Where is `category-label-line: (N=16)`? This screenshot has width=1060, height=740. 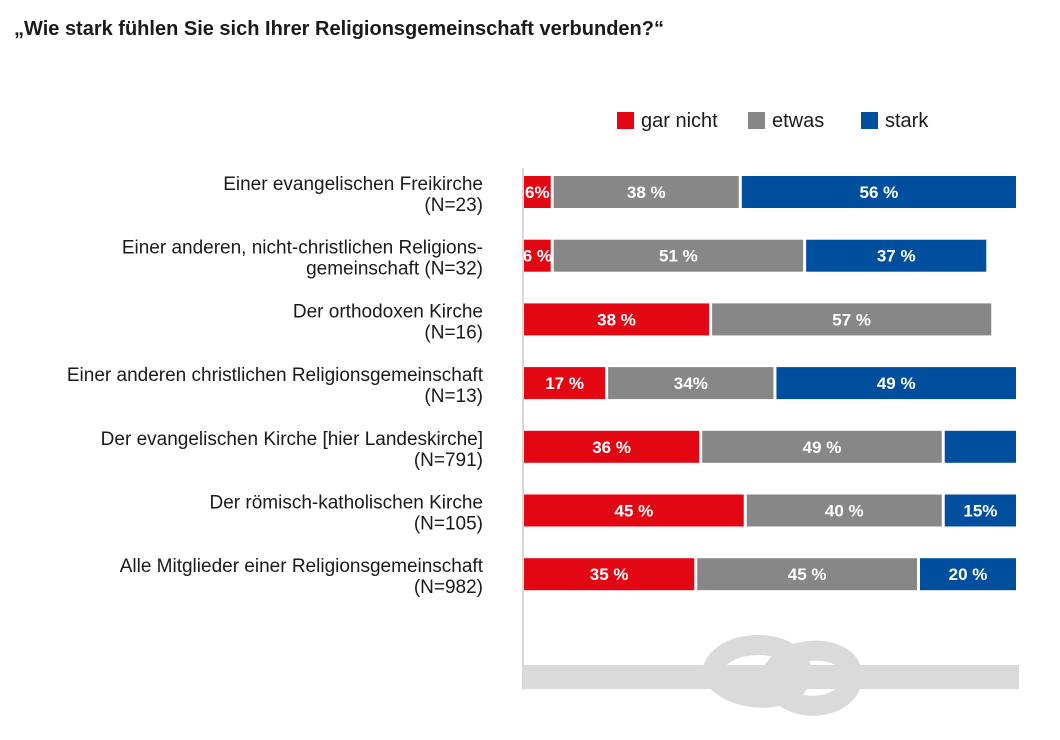 category-label-line: (N=16) is located at coordinates (453, 332).